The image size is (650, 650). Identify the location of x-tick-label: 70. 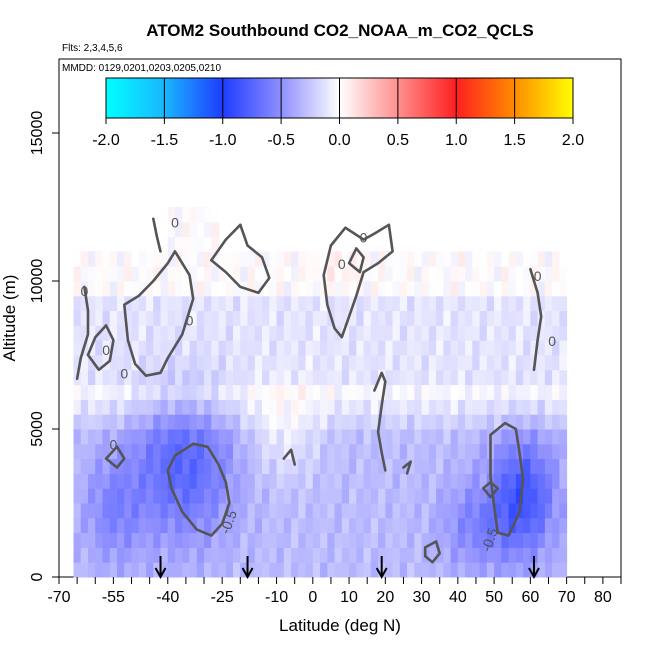
(567, 597).